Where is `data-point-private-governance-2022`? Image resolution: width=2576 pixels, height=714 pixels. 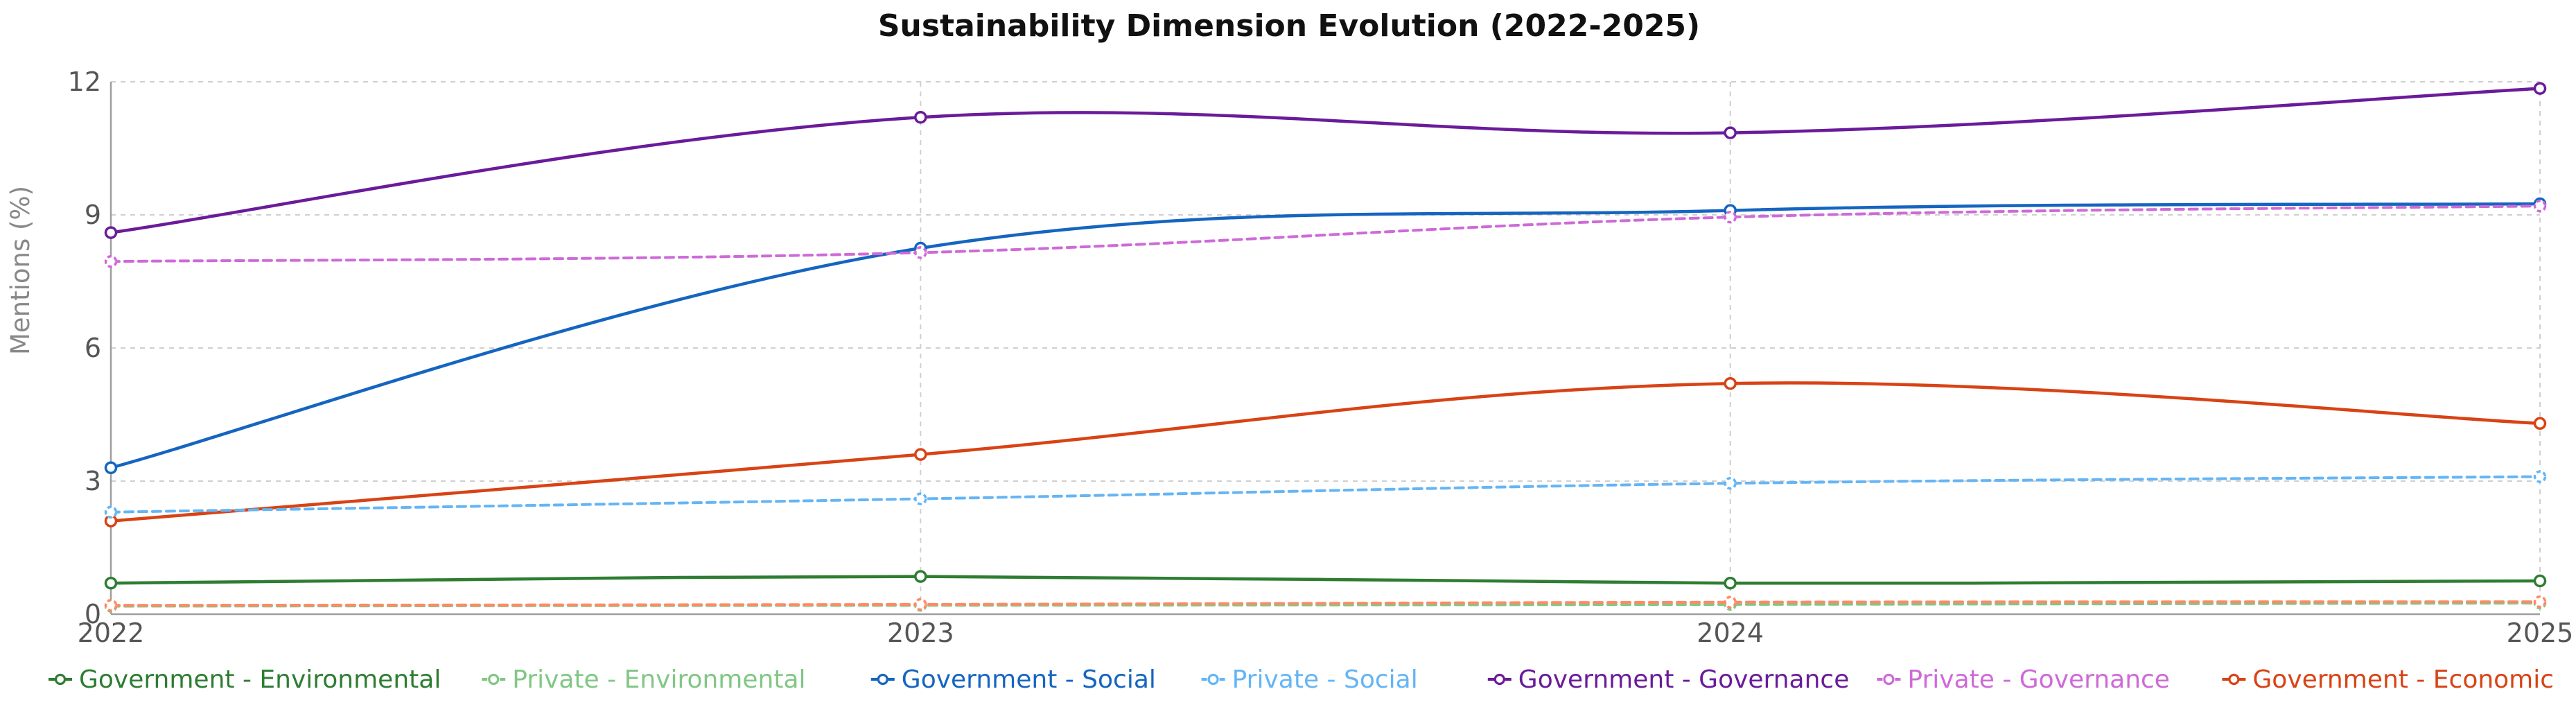
data-point-private-governance-2022 is located at coordinates (111, 261).